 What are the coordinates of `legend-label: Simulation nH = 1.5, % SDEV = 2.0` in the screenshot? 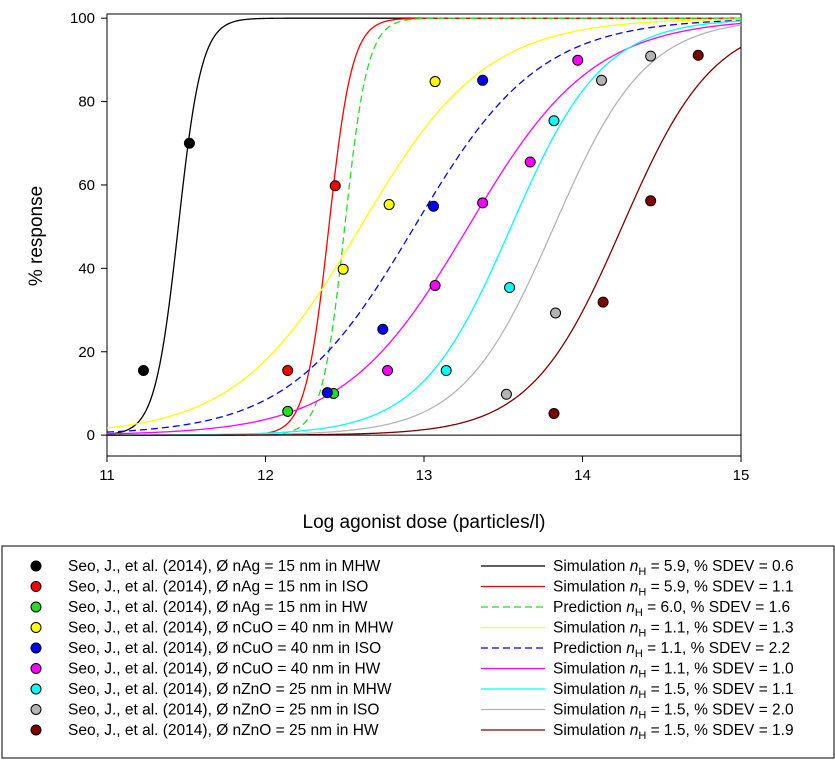 It's located at (673, 712).